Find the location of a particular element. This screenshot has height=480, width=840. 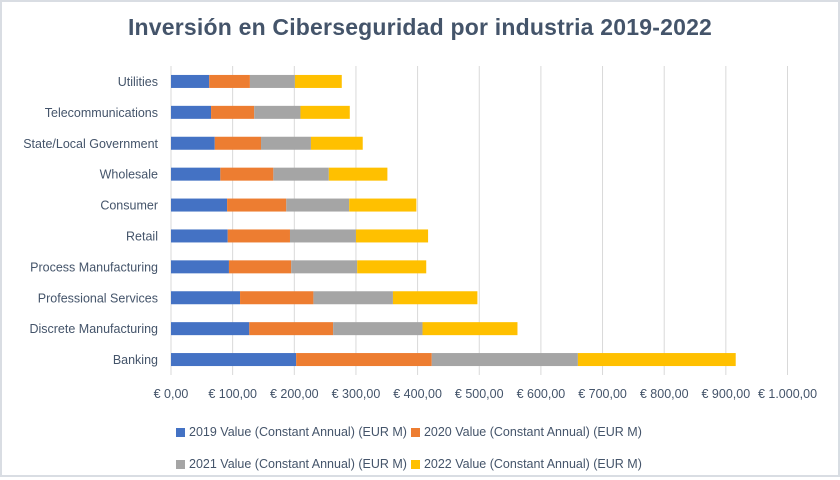

legend-item-2019: 2019 Value (Constant Annual) (EUR M) is located at coordinates (291, 432).